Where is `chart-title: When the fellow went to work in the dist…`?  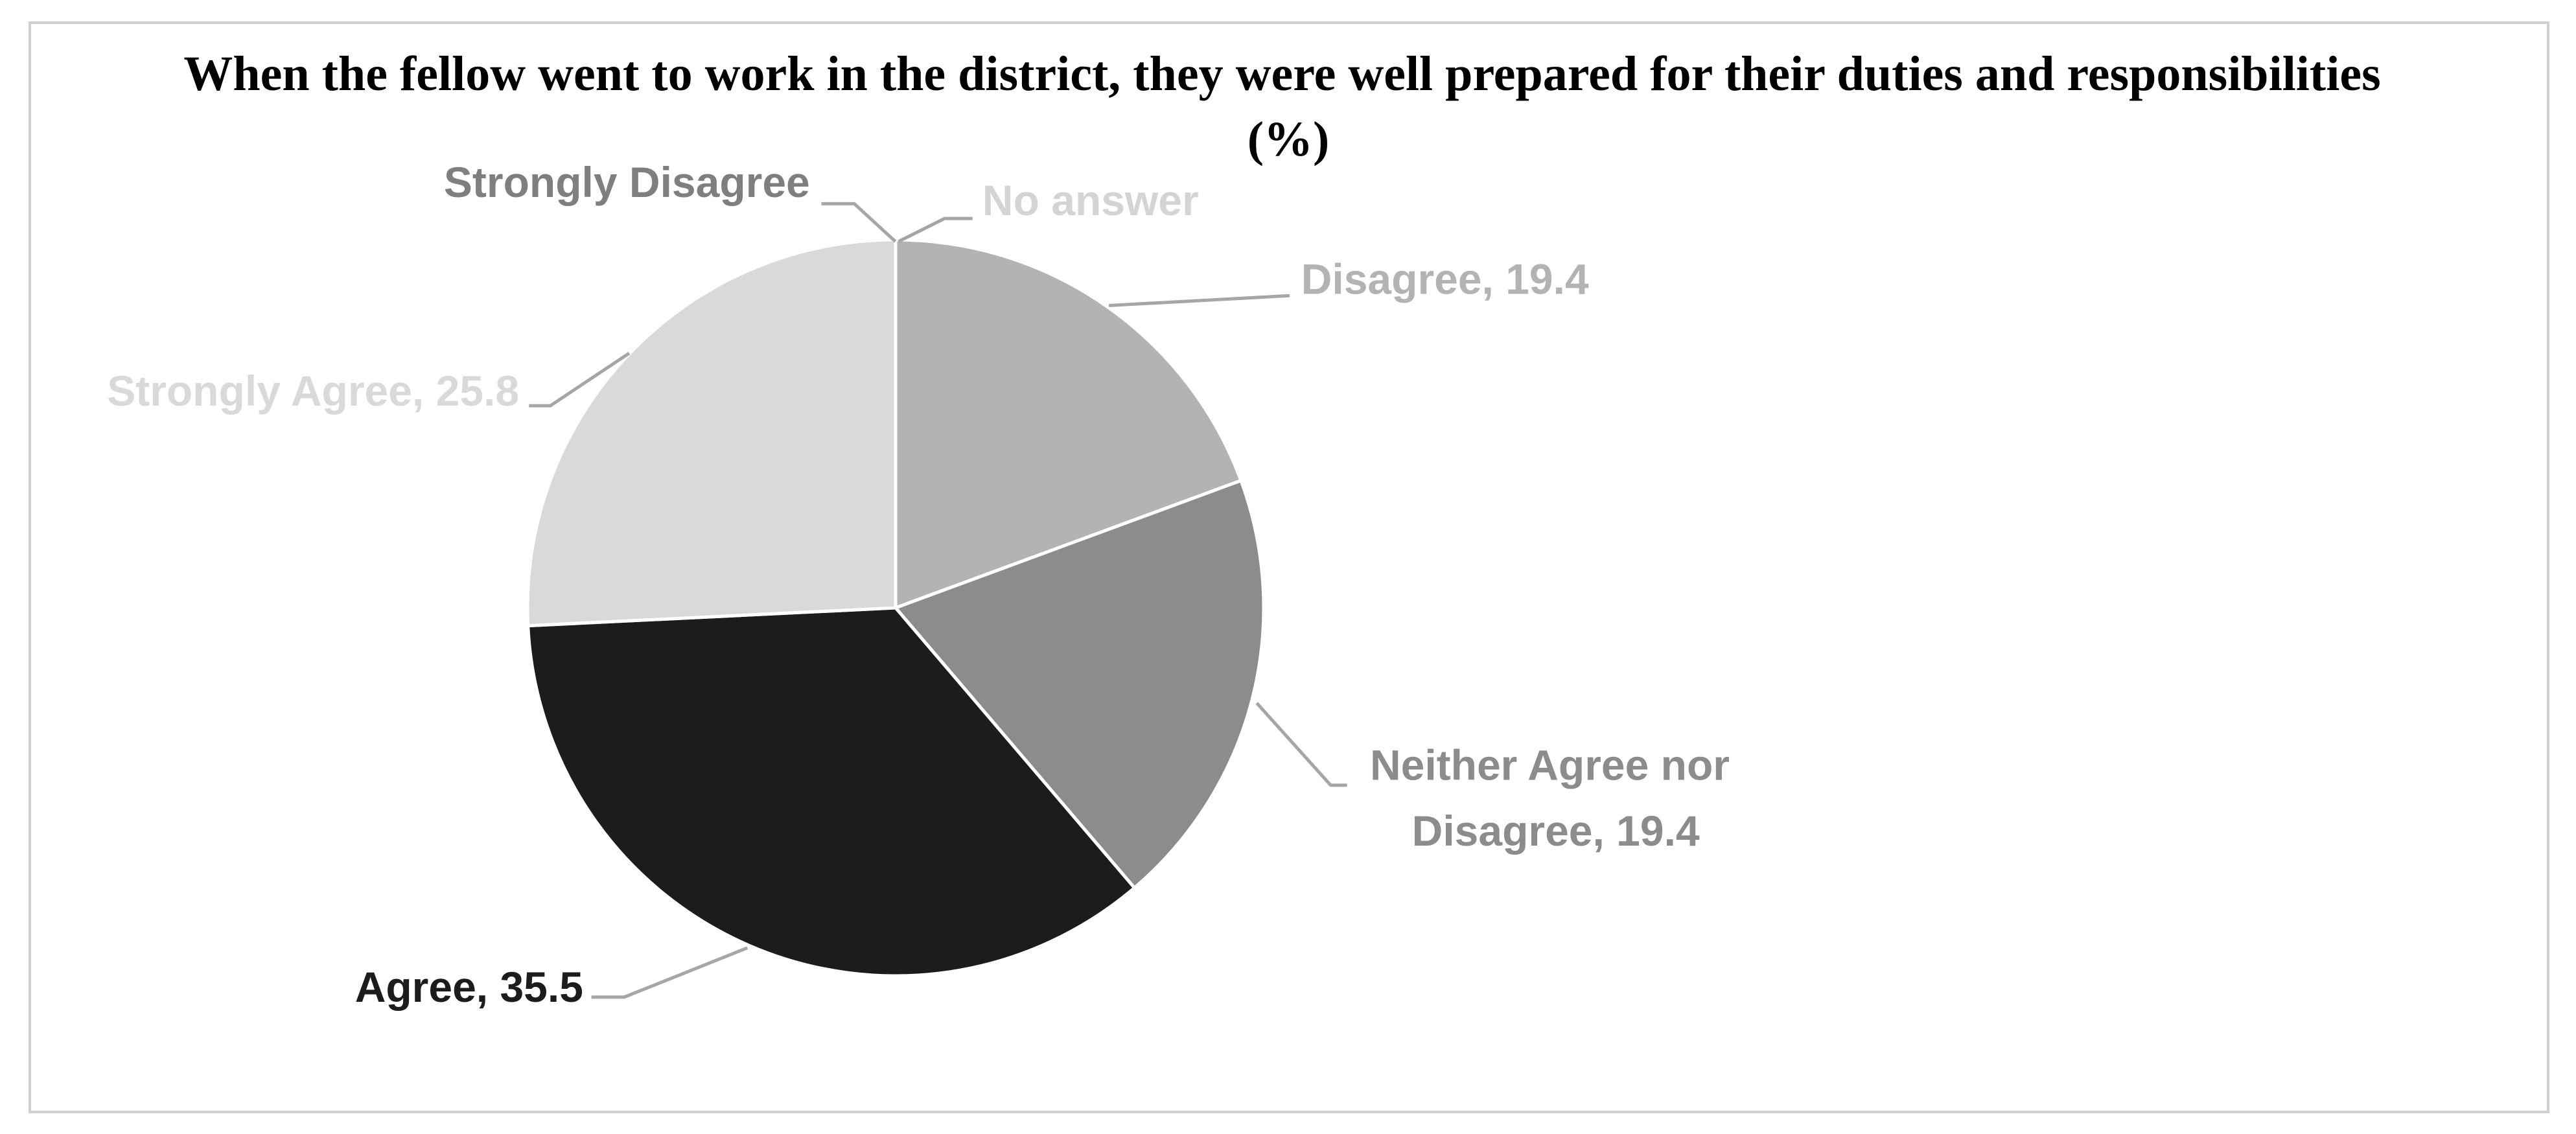 chart-title: When the fellow went to work in the dist… is located at coordinates (1288, 107).